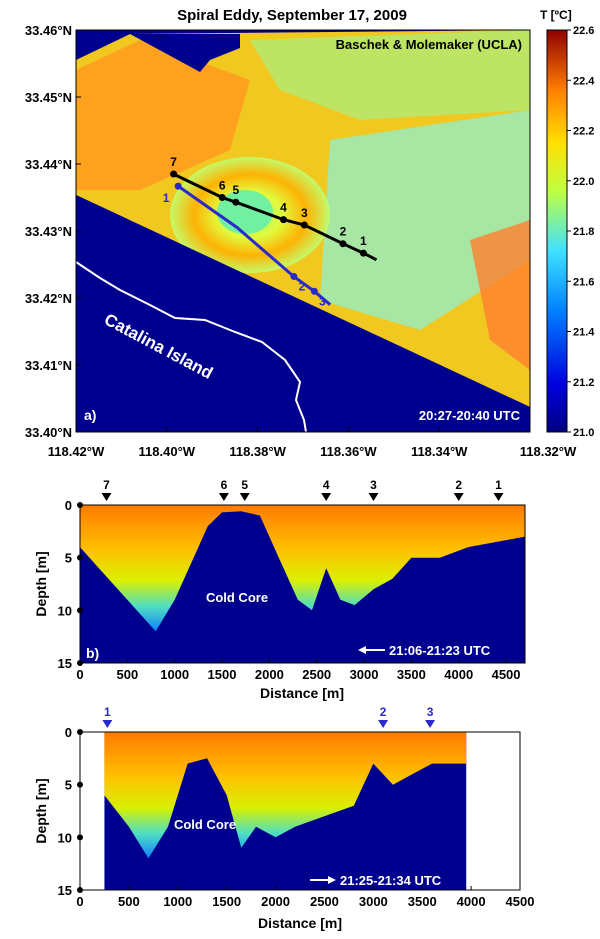 The width and height of the screenshot is (600, 939). What do you see at coordinates (79, 901) in the screenshot?
I see `panel-c-x-tick-label: 0` at bounding box center [79, 901].